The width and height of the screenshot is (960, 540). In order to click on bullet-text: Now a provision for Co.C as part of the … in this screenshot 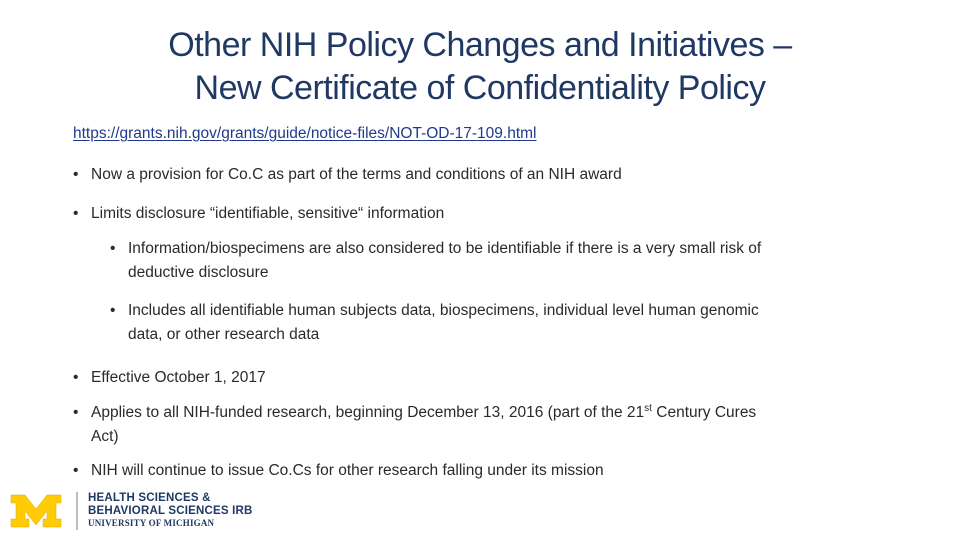, I will do `click(356, 174)`.